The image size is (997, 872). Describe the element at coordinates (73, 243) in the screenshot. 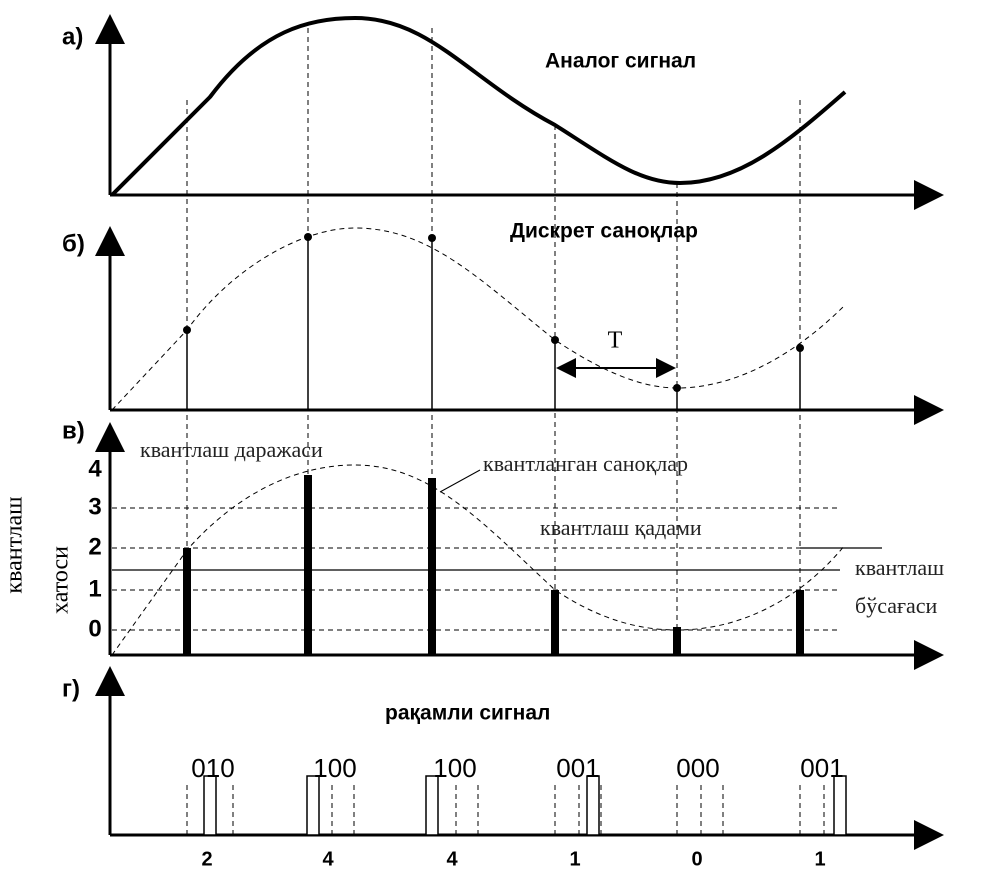

I see `panel-letter: б)` at that location.